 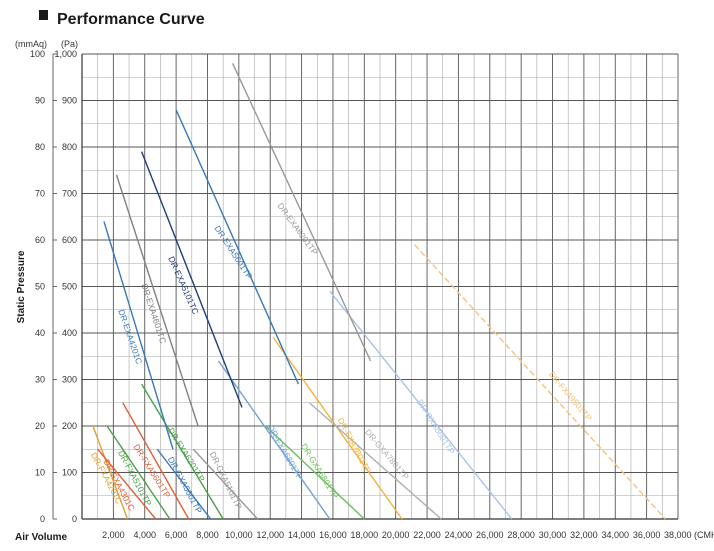 I want to click on y-tick-label-pa: 1,000, so click(x=65, y=54).